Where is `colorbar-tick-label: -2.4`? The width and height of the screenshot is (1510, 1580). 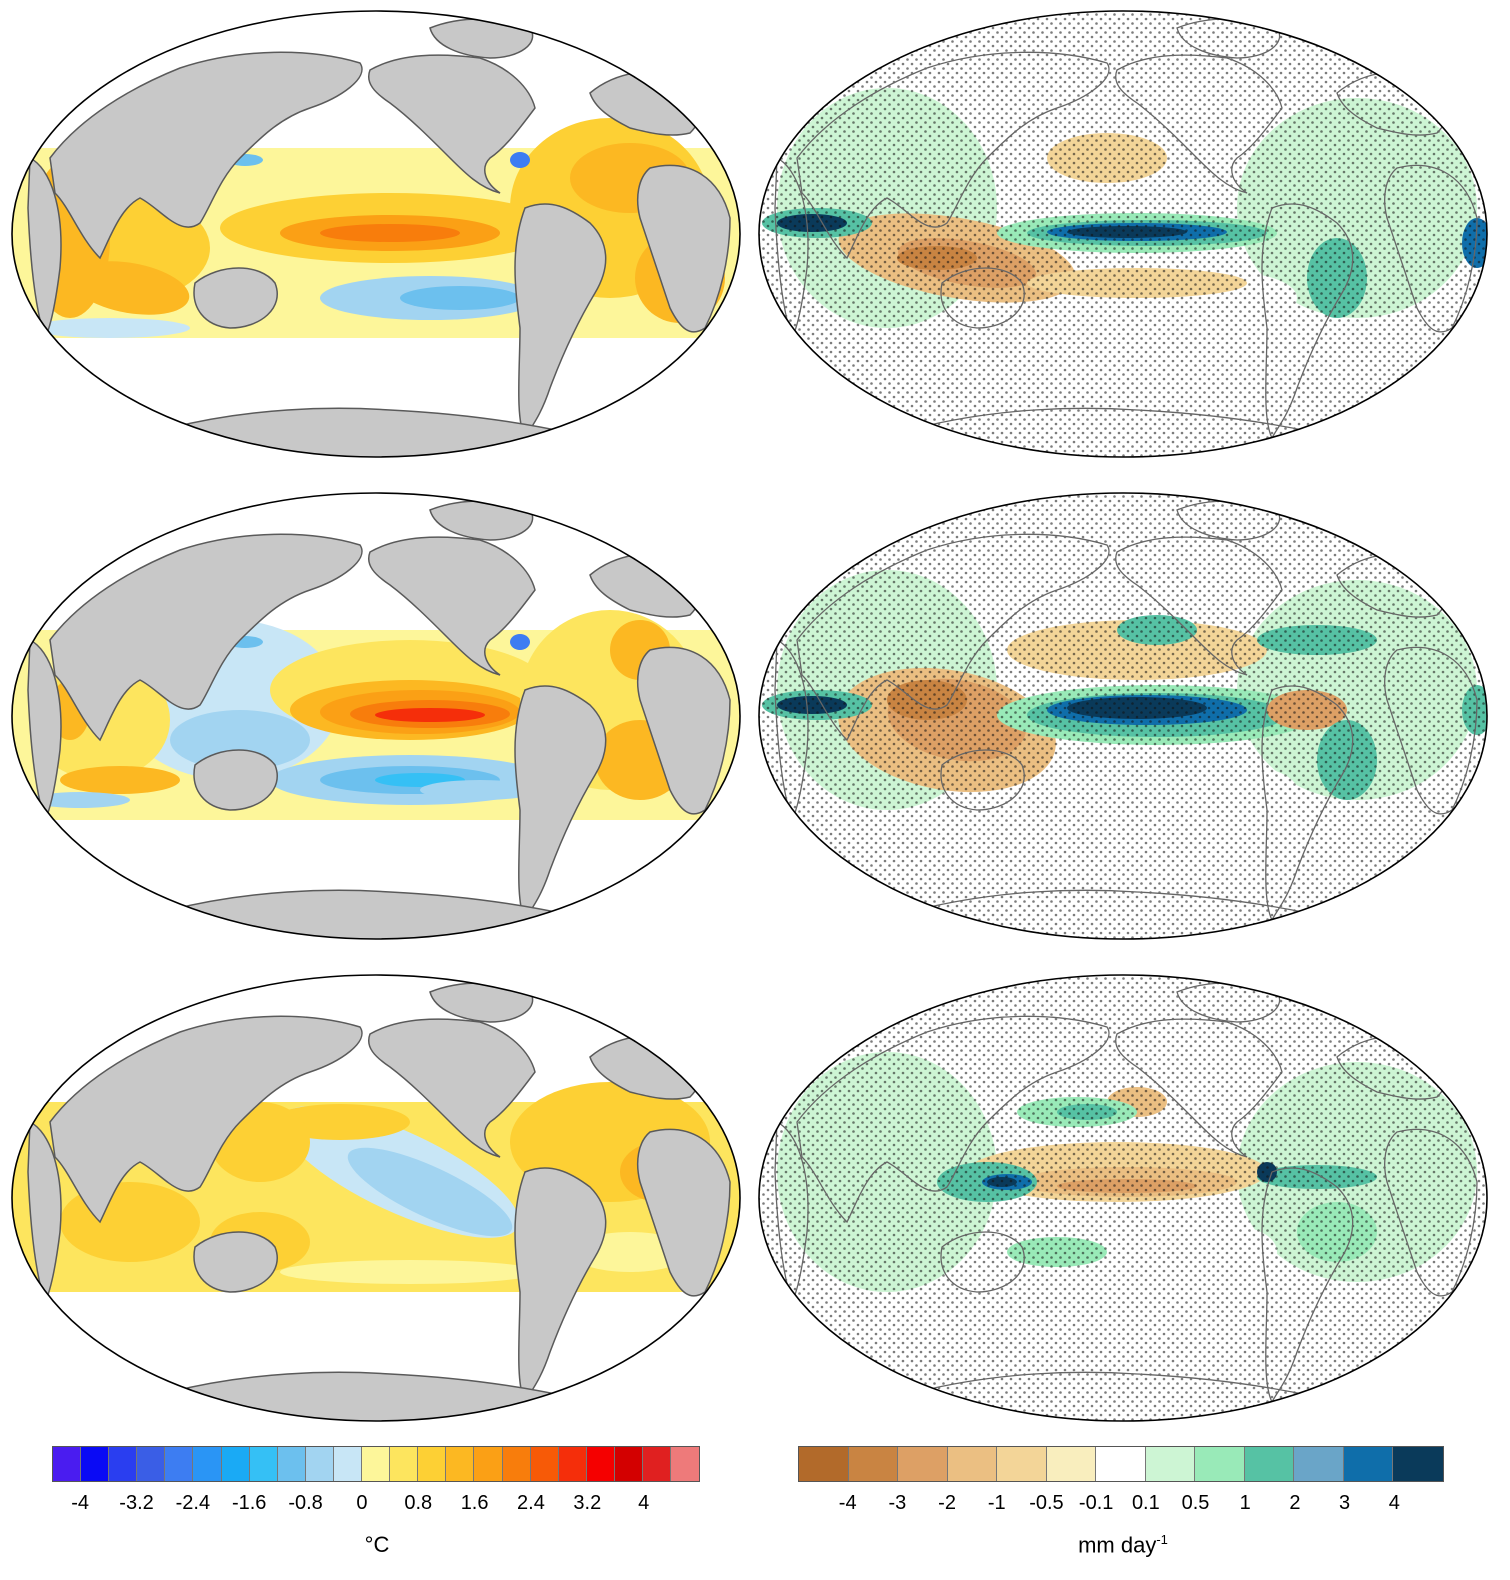
colorbar-tick-label: -2.4 is located at coordinates (193, 1503).